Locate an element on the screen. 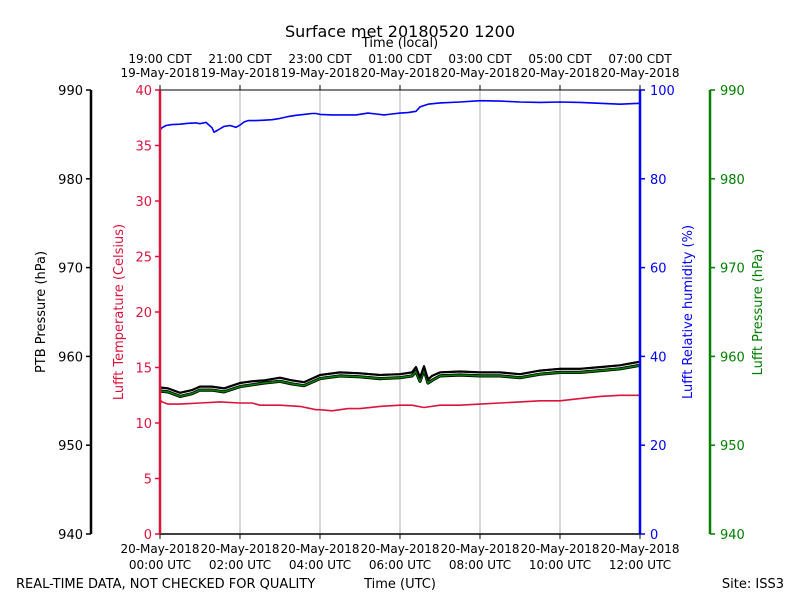 This screenshot has width=800, height=600. top-tick-label-time: 21:00 CDT is located at coordinates (240, 59).